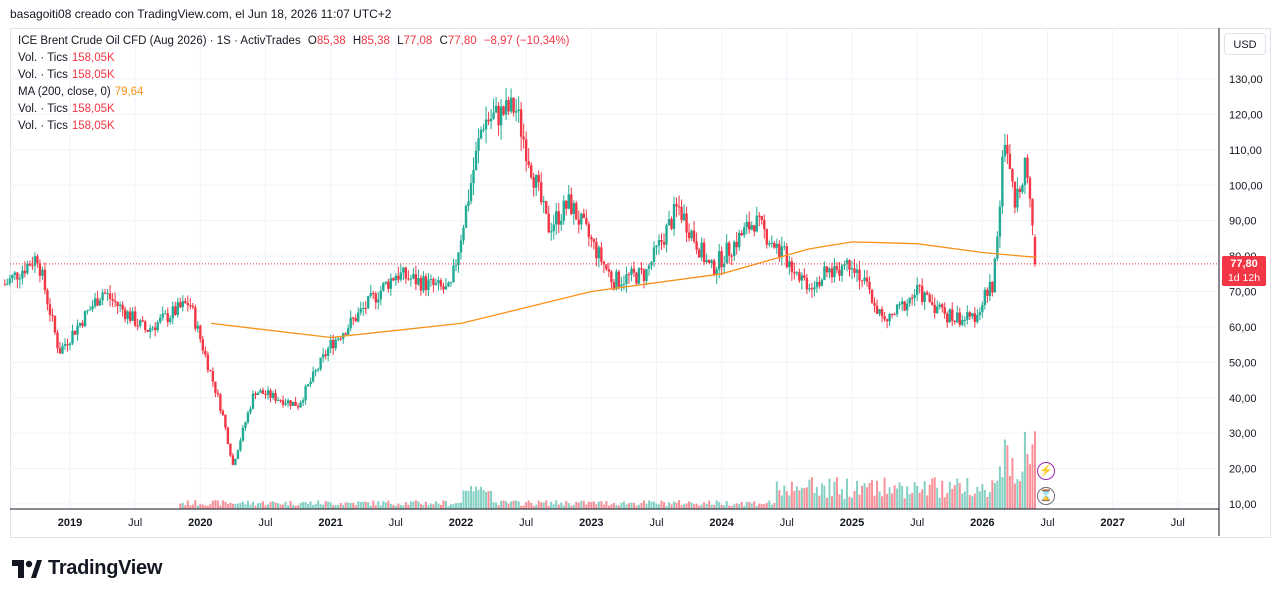 The width and height of the screenshot is (1281, 597). I want to click on legend-row-volume-2: Vol. · Tics 158,05K, so click(66, 75).